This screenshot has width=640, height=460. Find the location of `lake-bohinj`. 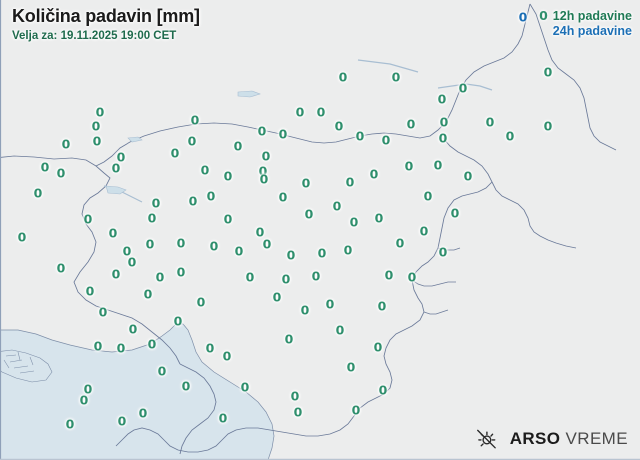

lake-bohinj is located at coordinates (249, 94).